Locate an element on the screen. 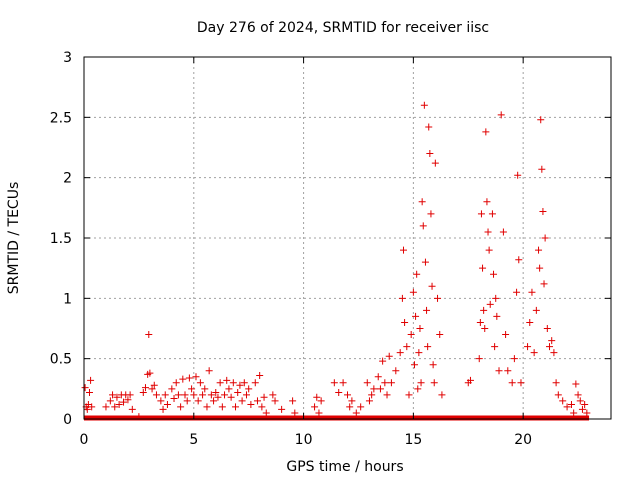 This screenshot has width=640, height=480. y-tick-label: 0.5 is located at coordinates (61, 360).